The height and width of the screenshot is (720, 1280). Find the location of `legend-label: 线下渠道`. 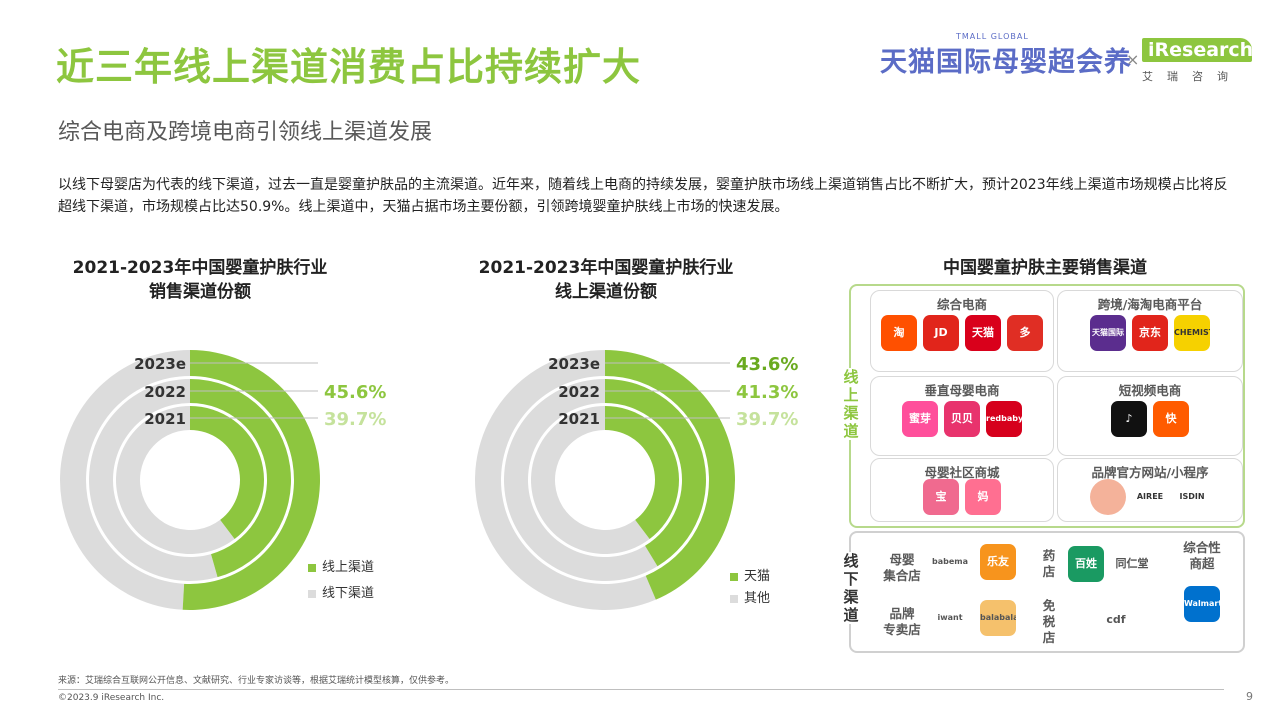

legend-label: 线下渠道 is located at coordinates (348, 593).